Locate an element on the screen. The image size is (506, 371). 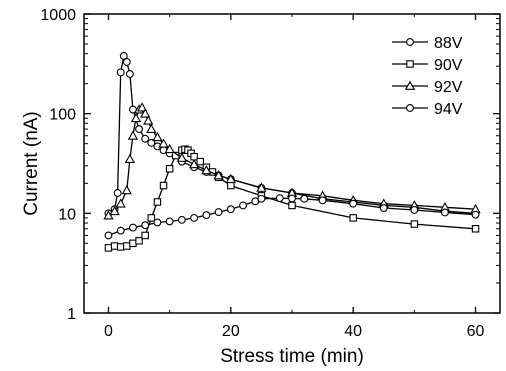
x-tick-label: 60 is located at coordinates (476, 331).